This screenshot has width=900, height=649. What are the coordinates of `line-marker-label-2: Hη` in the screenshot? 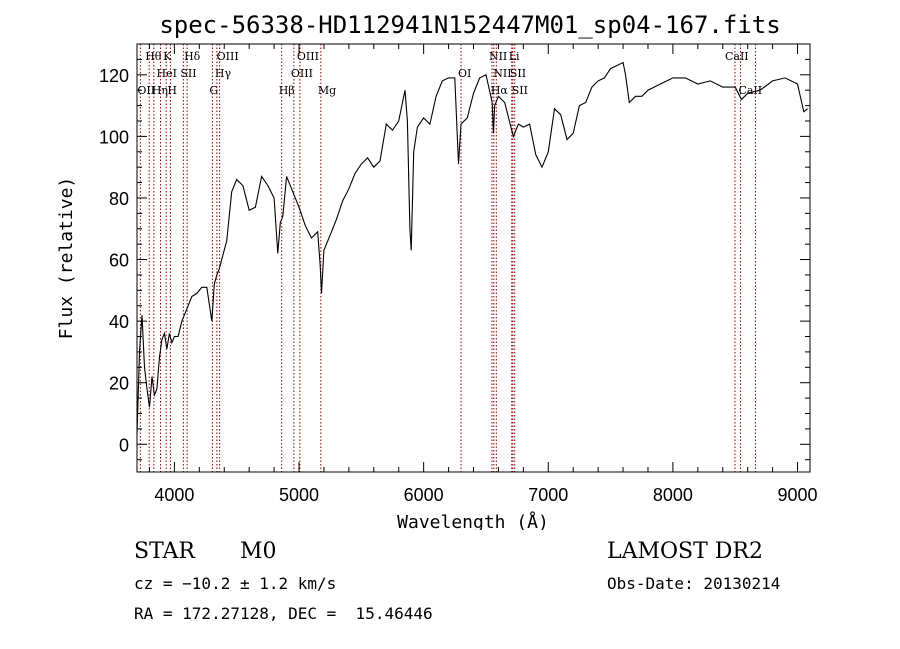 It's located at (160, 90).